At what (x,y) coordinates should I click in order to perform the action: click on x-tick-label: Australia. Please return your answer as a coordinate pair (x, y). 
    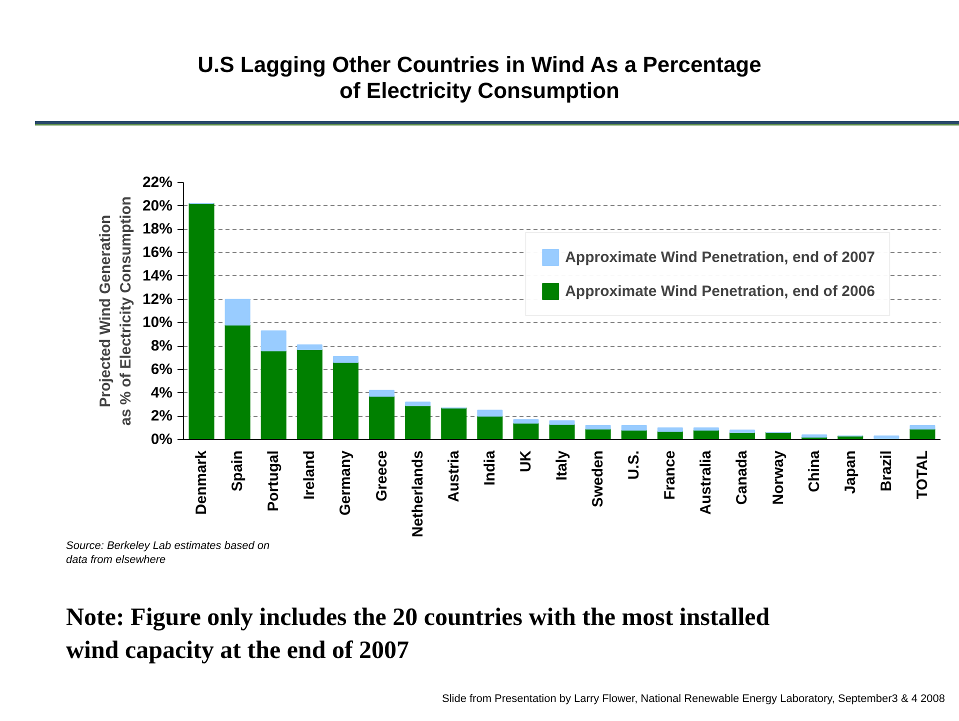
    Looking at the image, I should click on (706, 482).